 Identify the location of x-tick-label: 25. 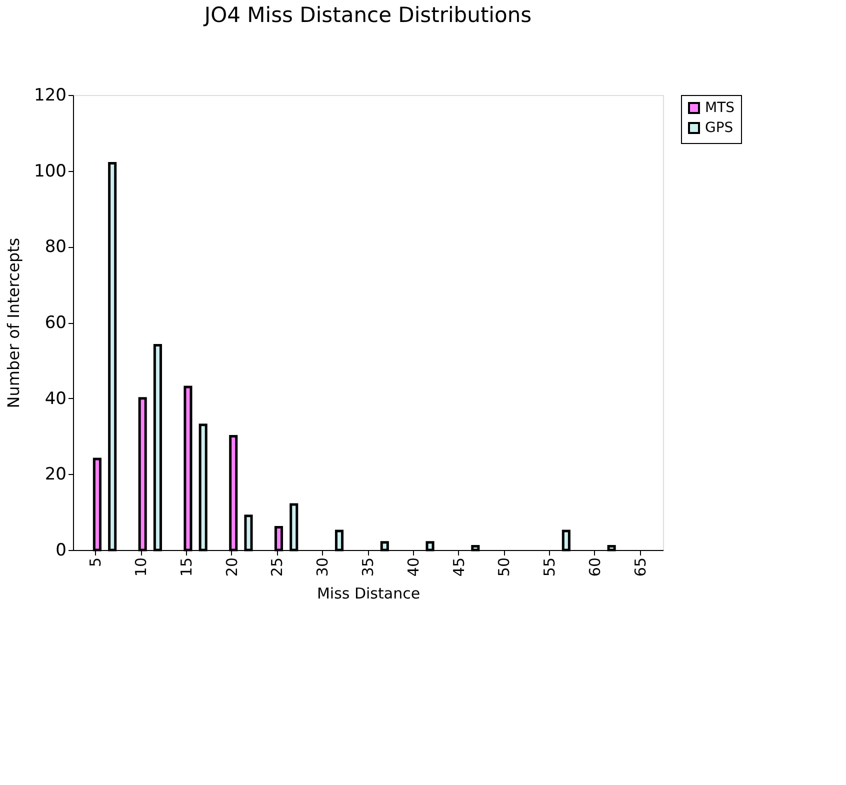
(277, 567).